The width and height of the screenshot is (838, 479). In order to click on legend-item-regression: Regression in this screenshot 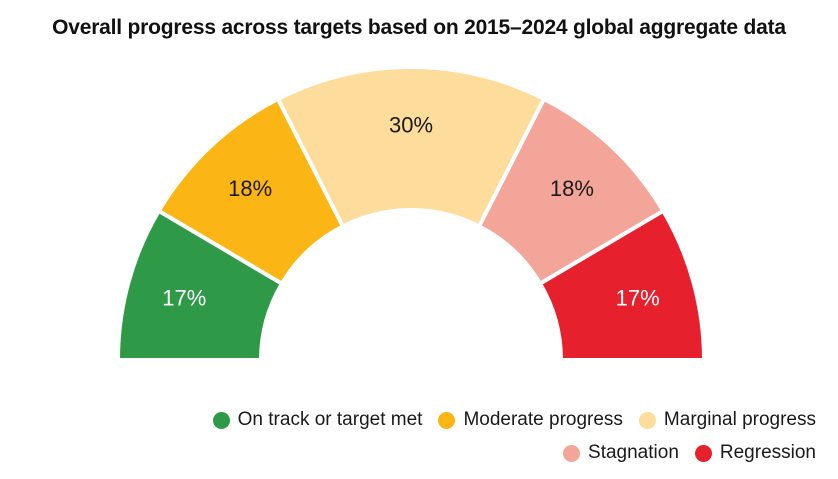, I will do `click(755, 453)`.